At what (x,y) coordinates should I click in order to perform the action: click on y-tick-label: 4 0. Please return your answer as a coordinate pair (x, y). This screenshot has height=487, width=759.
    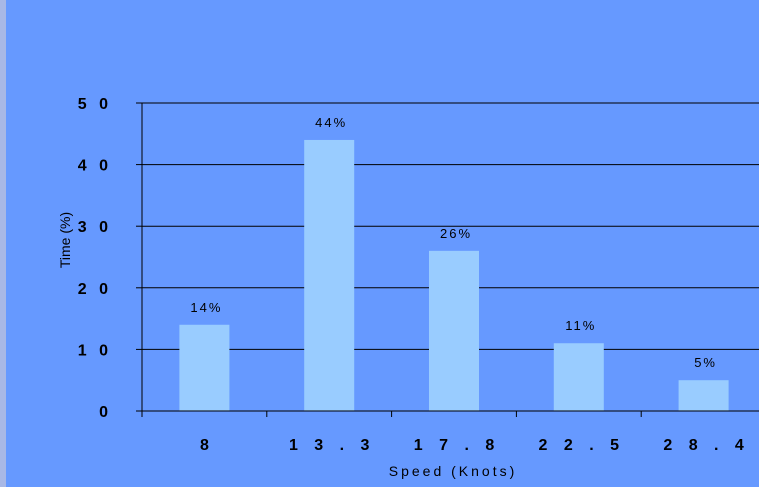
    Looking at the image, I should click on (95, 166).